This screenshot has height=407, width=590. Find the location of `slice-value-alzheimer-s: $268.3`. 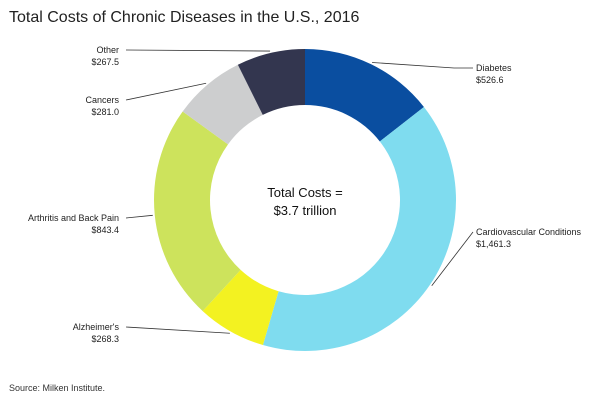

slice-value-alzheimer-s: $268.3 is located at coordinates (105, 339).